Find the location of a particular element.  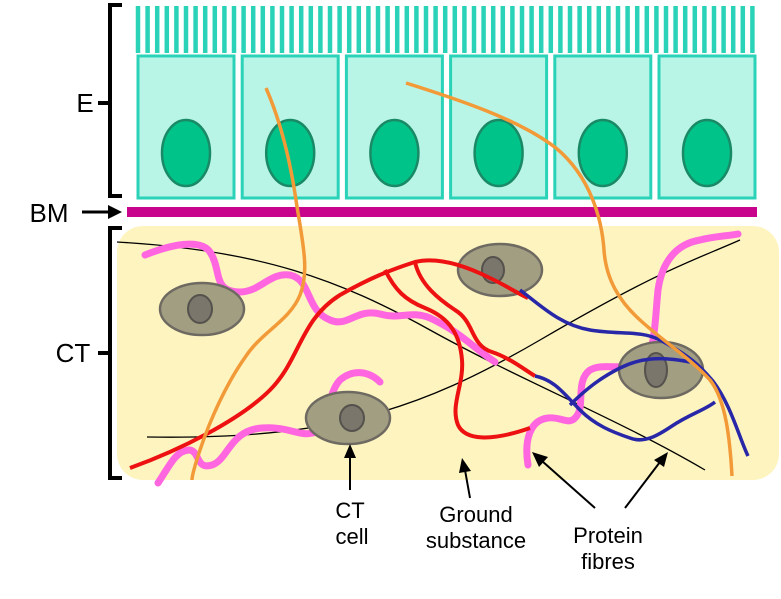

ground-substance-label-line1: Ground is located at coordinates (475, 514).